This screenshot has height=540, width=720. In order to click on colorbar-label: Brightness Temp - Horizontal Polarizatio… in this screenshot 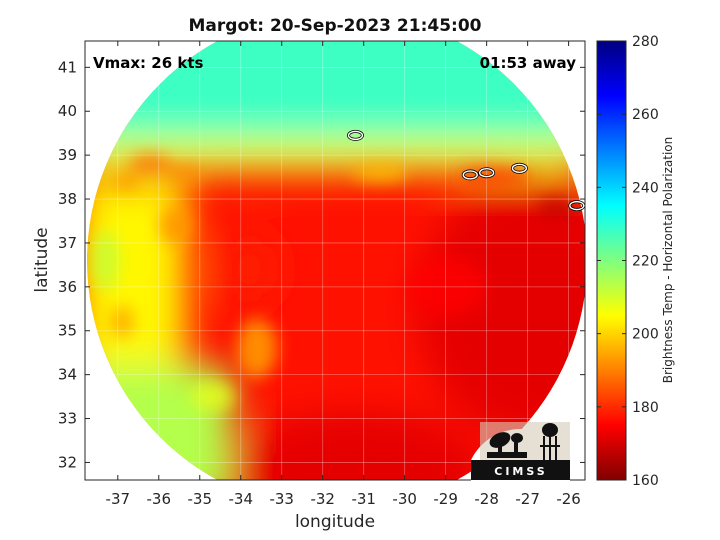, I will do `click(668, 260)`.